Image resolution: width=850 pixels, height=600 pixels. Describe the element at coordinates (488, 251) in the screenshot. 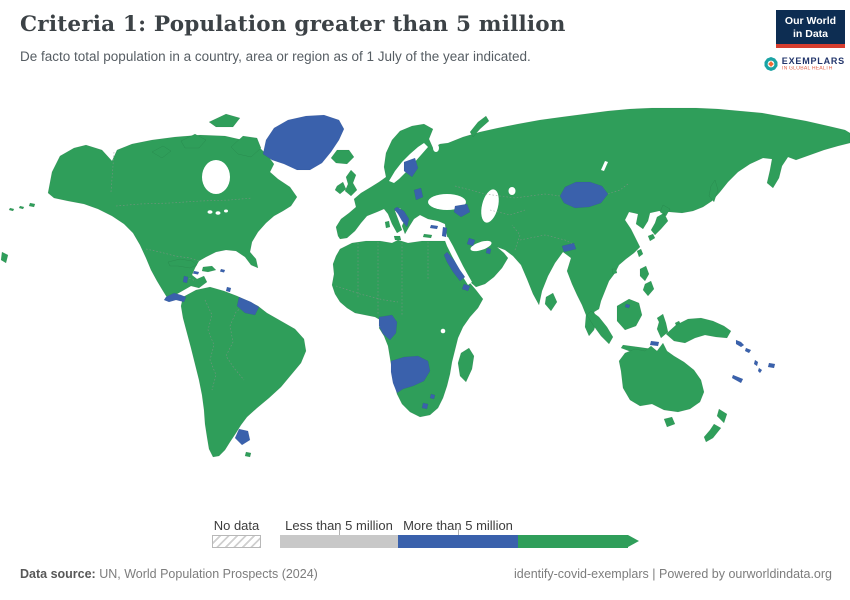

I see `country-qatar` at that location.